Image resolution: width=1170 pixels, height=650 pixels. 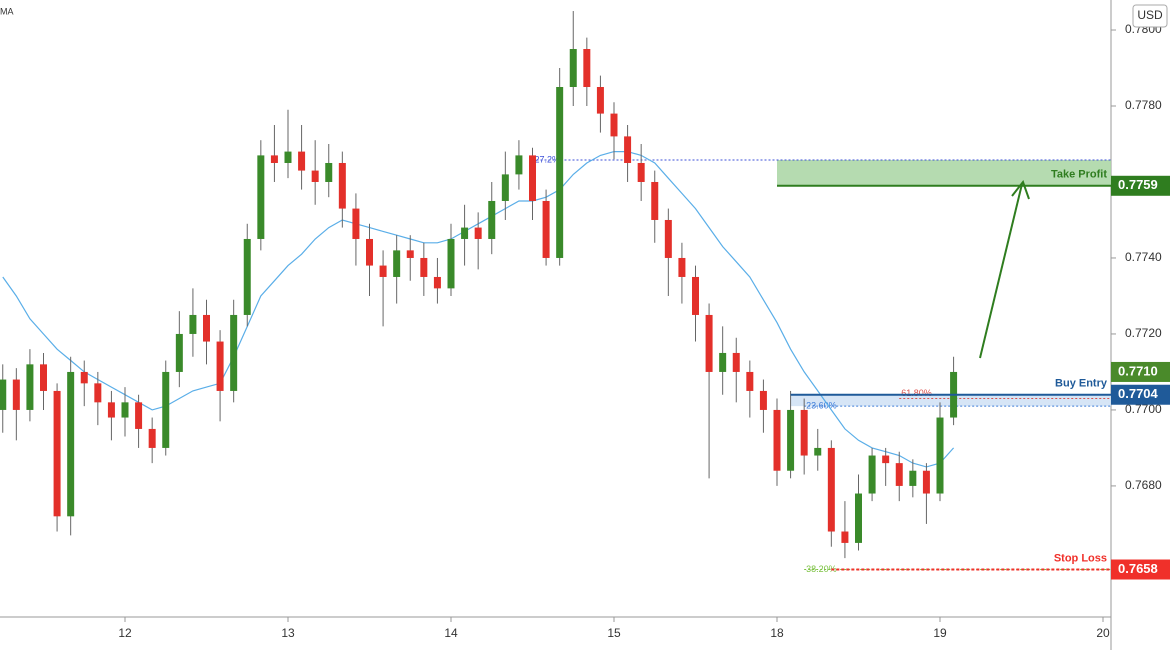 What do you see at coordinates (1143, 333) in the screenshot?
I see `y-tick-label: 0.7720` at bounding box center [1143, 333].